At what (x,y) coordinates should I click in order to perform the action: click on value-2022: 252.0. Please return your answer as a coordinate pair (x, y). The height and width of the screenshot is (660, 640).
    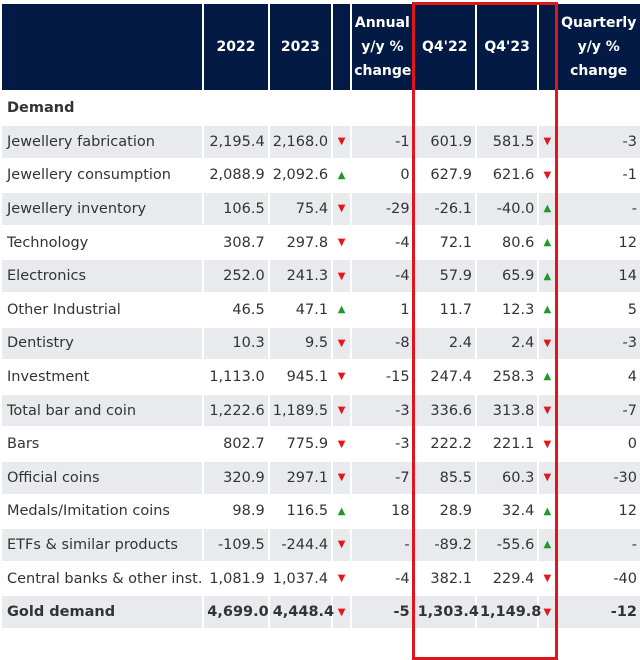
    Looking at the image, I should click on (236, 276).